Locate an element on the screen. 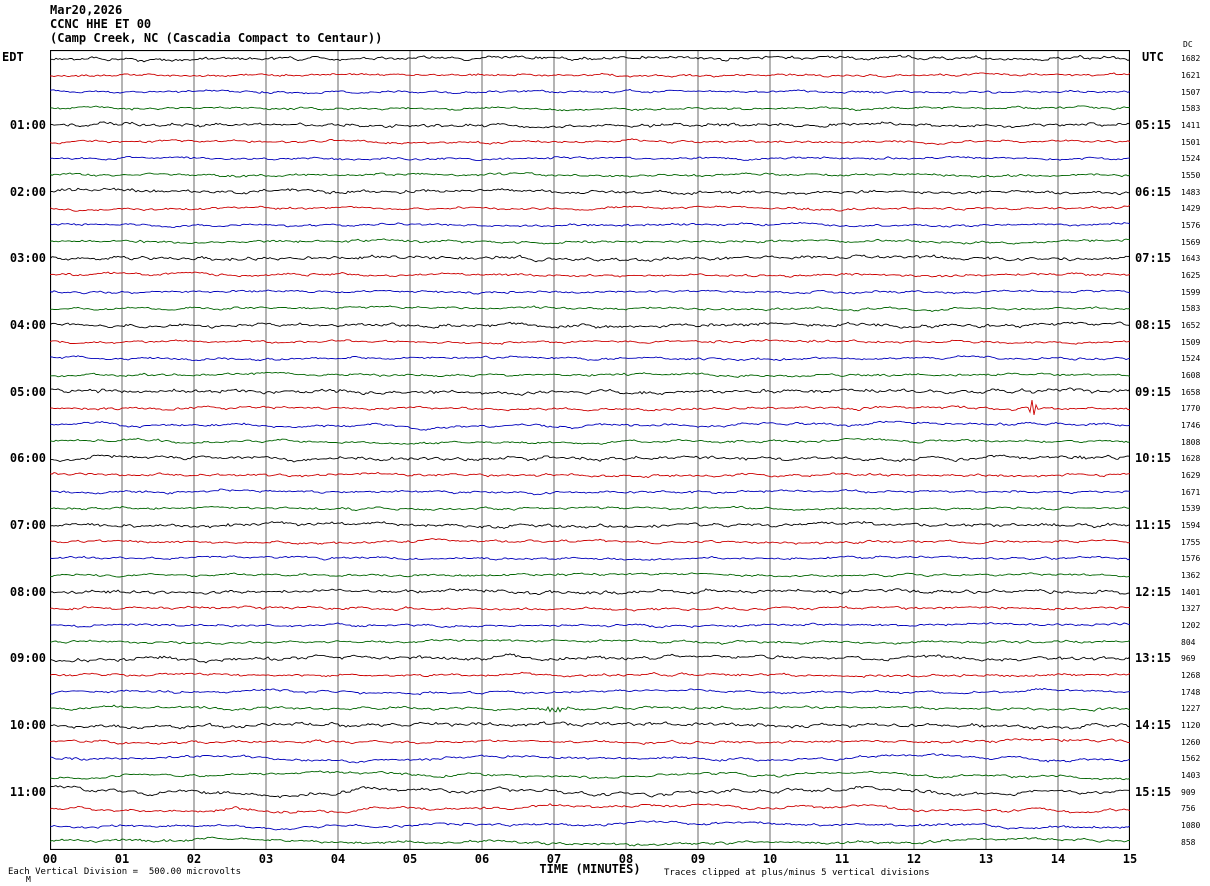 This screenshot has width=1210, height=886. dc-value: 1120 is located at coordinates (1191, 725).